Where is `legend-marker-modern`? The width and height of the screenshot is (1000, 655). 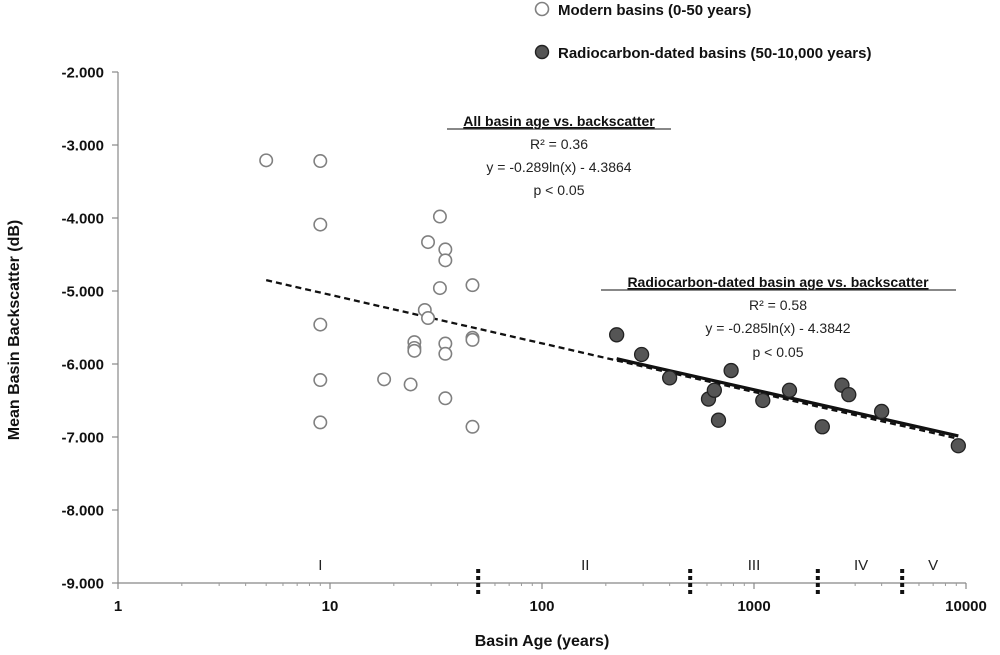 legend-marker-modern is located at coordinates (542, 9).